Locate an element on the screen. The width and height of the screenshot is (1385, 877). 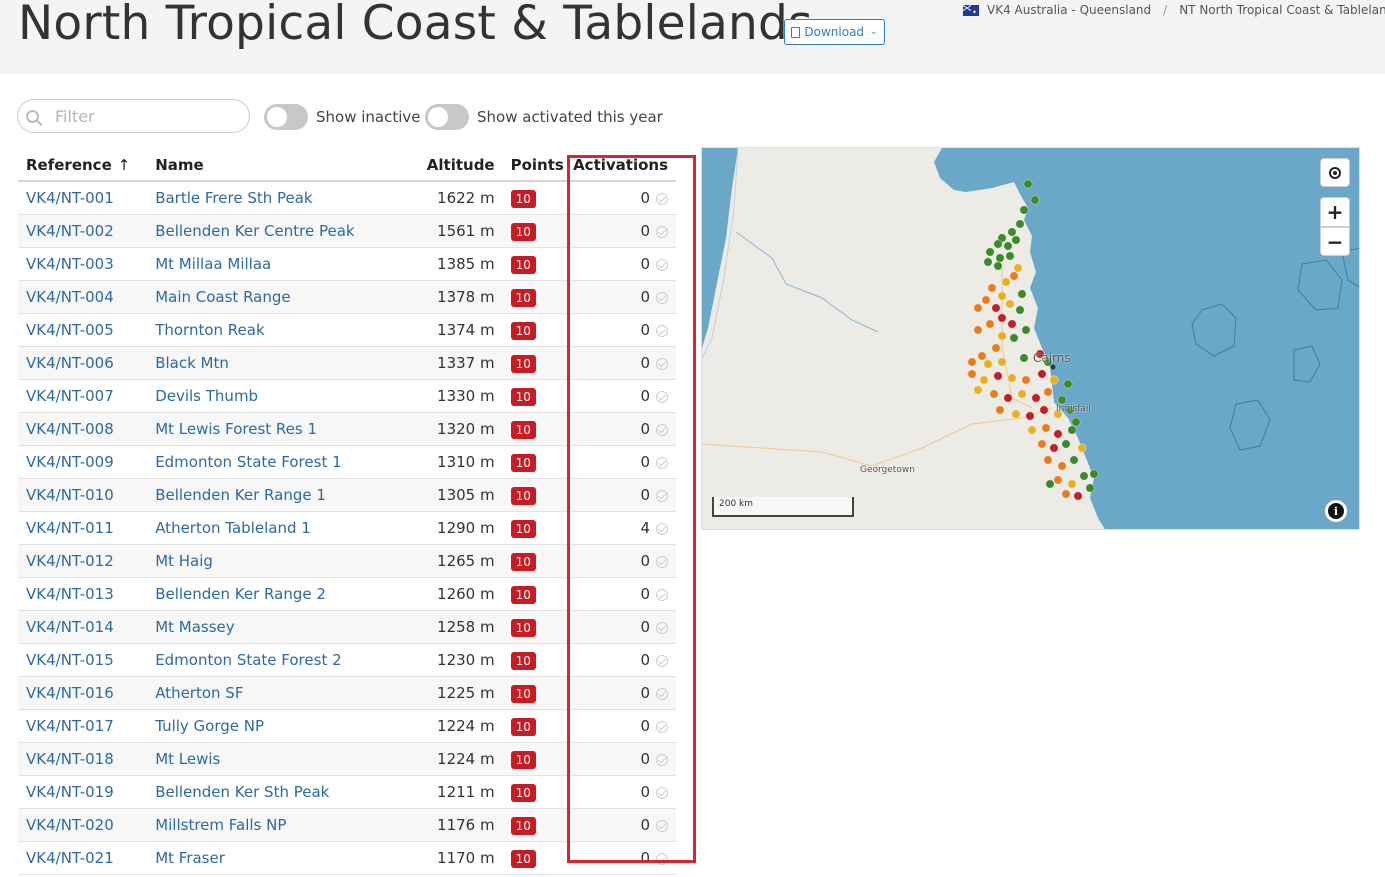
table-row: VK4/NT-011 Atherton Tableland 1 1290 m 10 4 is located at coordinates (347, 528).